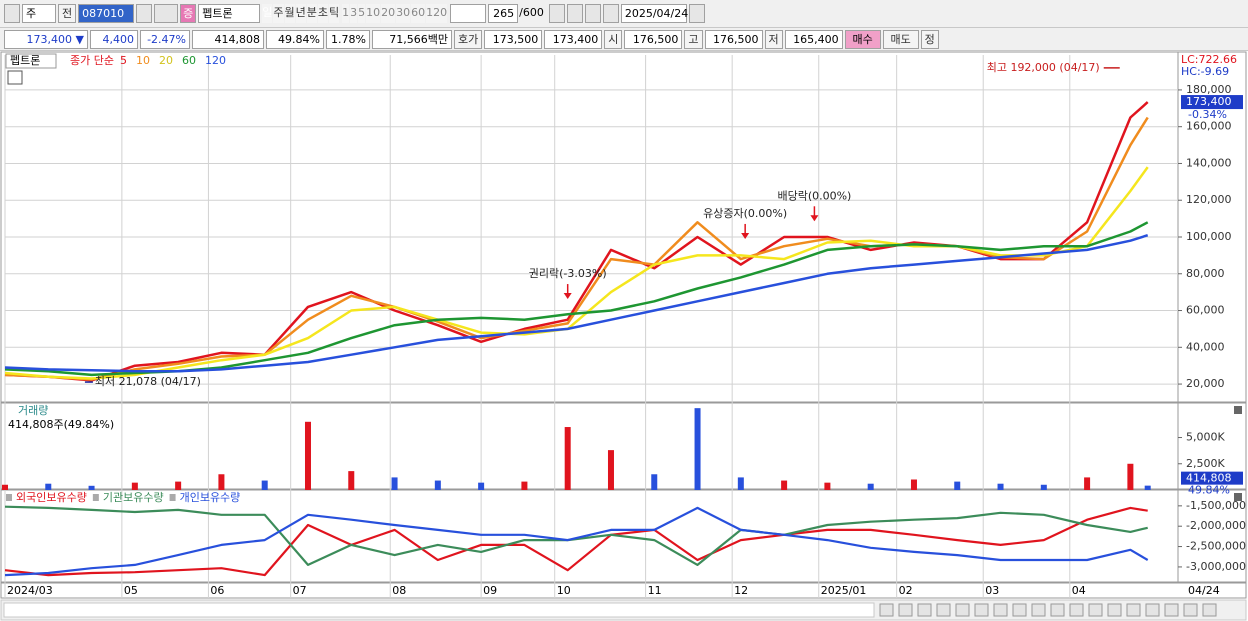 This screenshot has width=1248, height=621. I want to click on legend-item: 60, so click(189, 60).